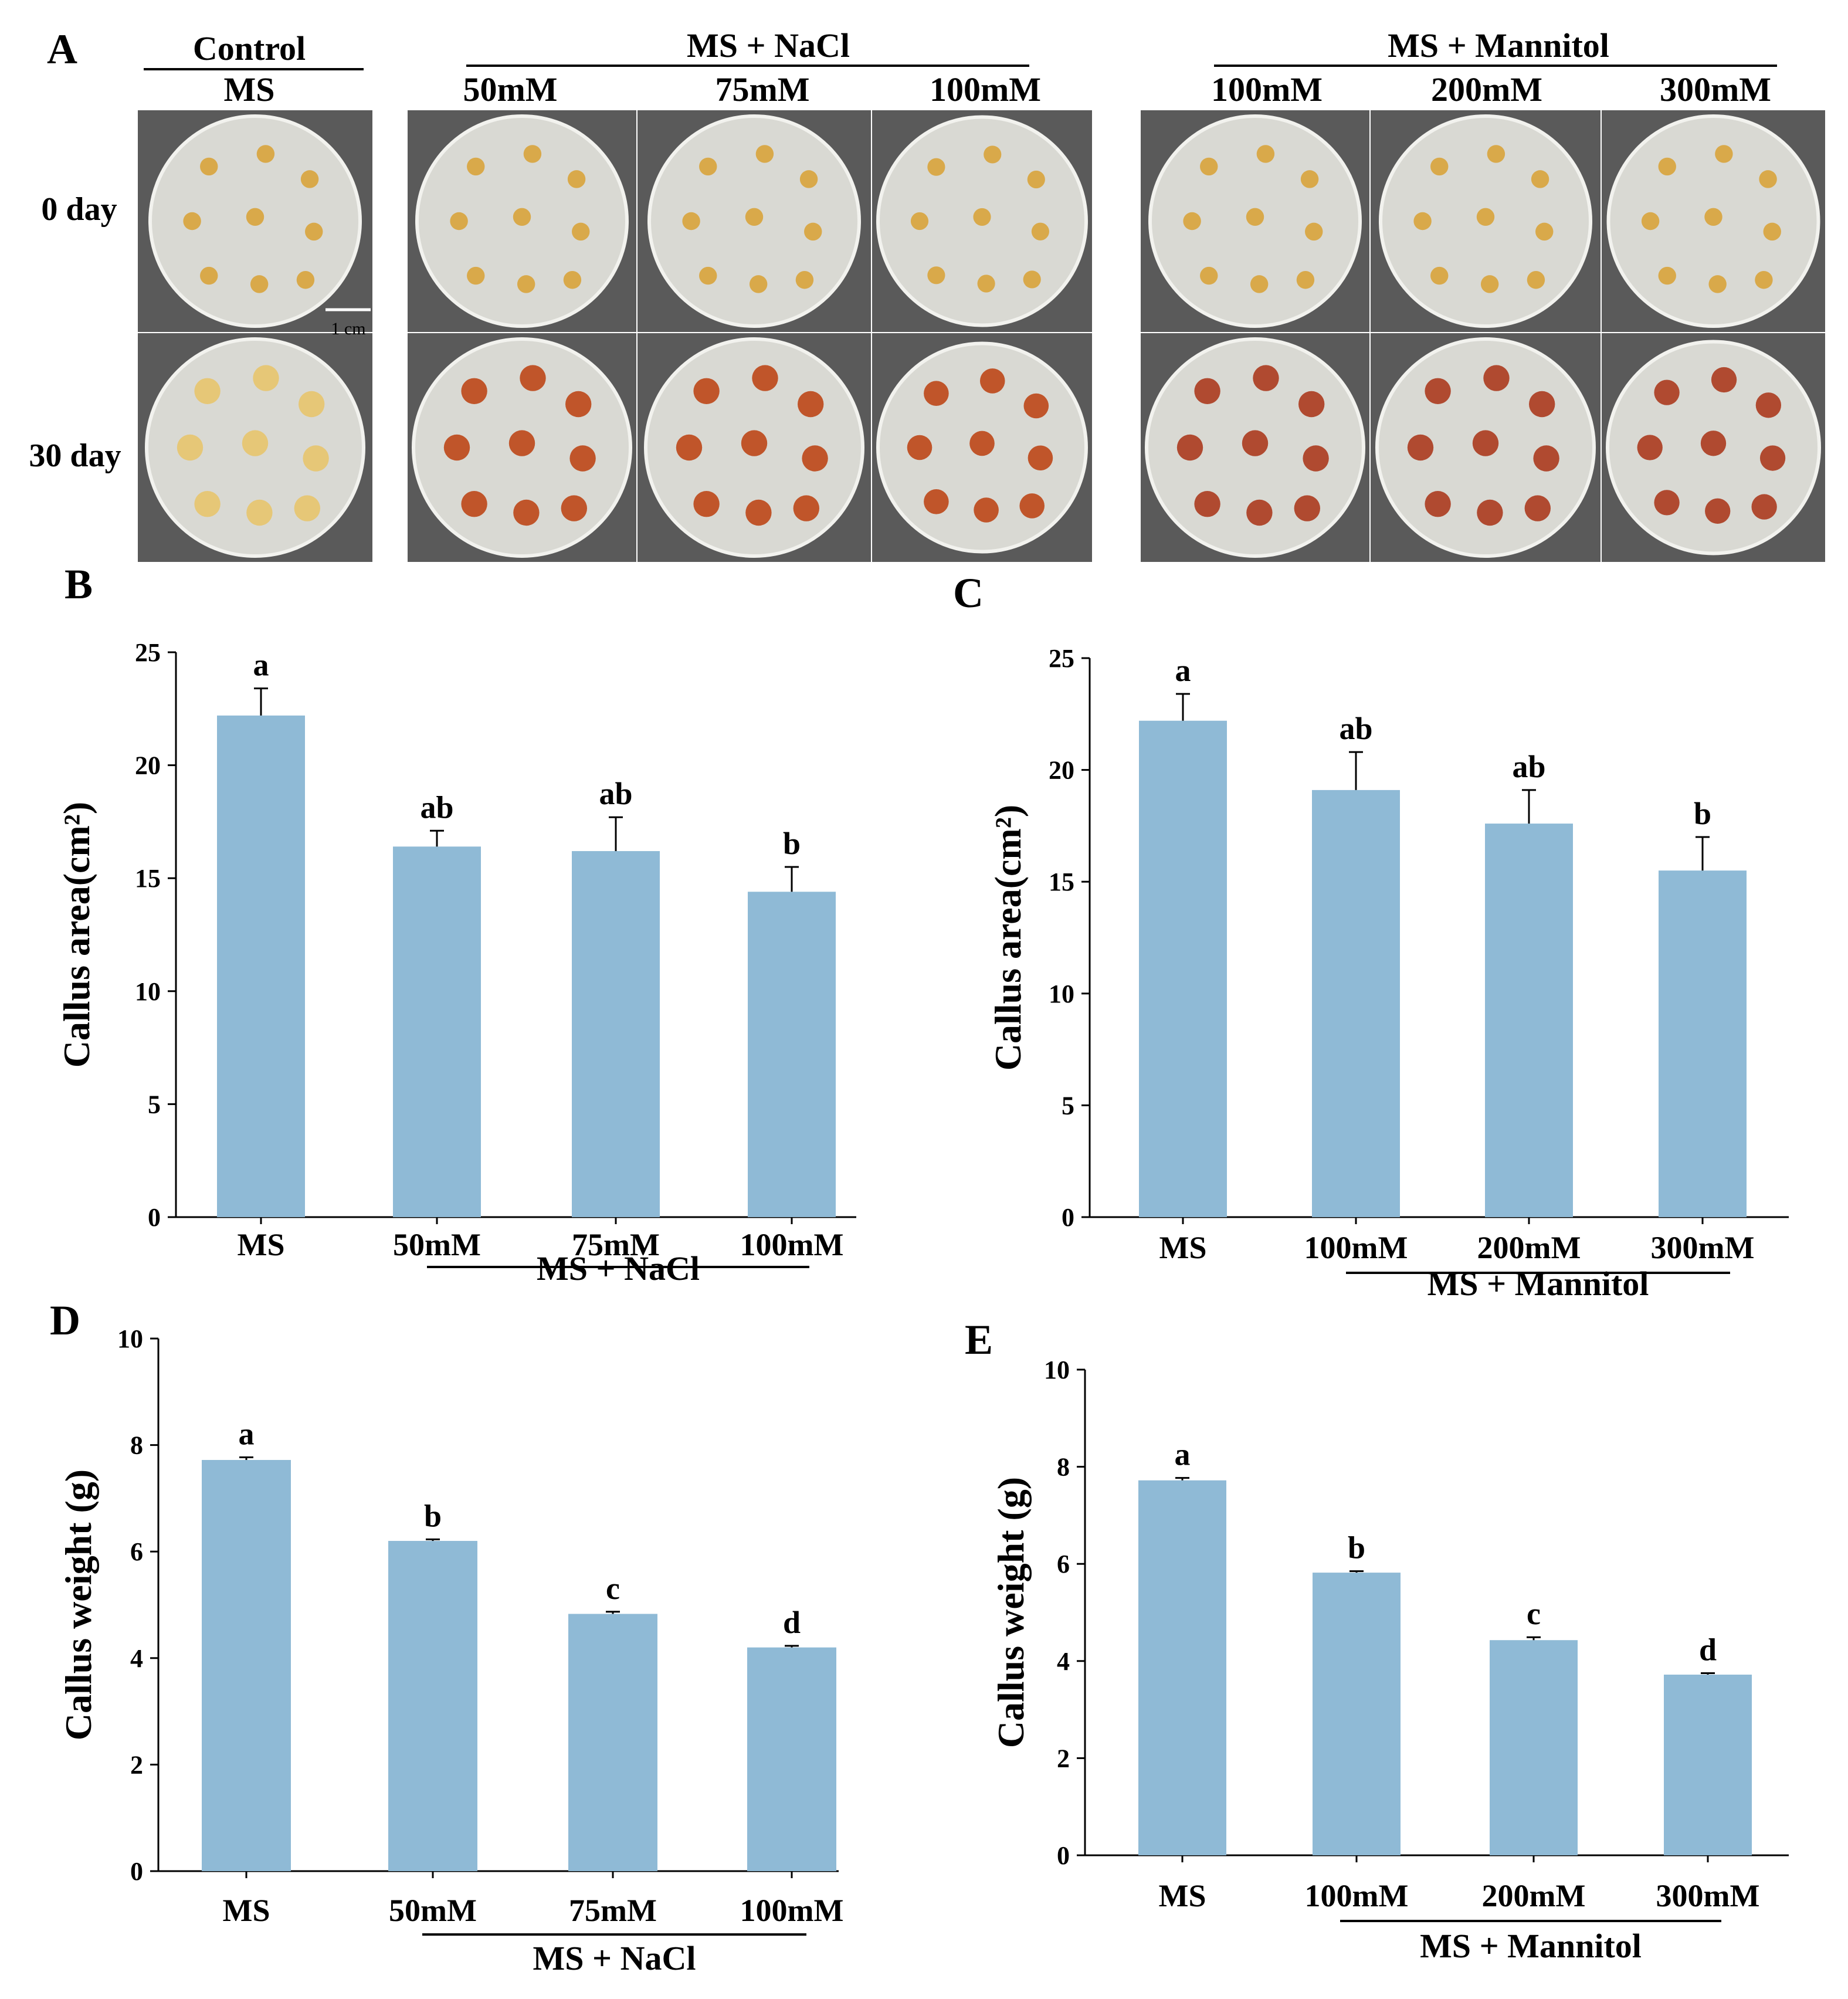  Describe the element at coordinates (968, 593) in the screenshot. I see `panel-c-label: C` at that location.